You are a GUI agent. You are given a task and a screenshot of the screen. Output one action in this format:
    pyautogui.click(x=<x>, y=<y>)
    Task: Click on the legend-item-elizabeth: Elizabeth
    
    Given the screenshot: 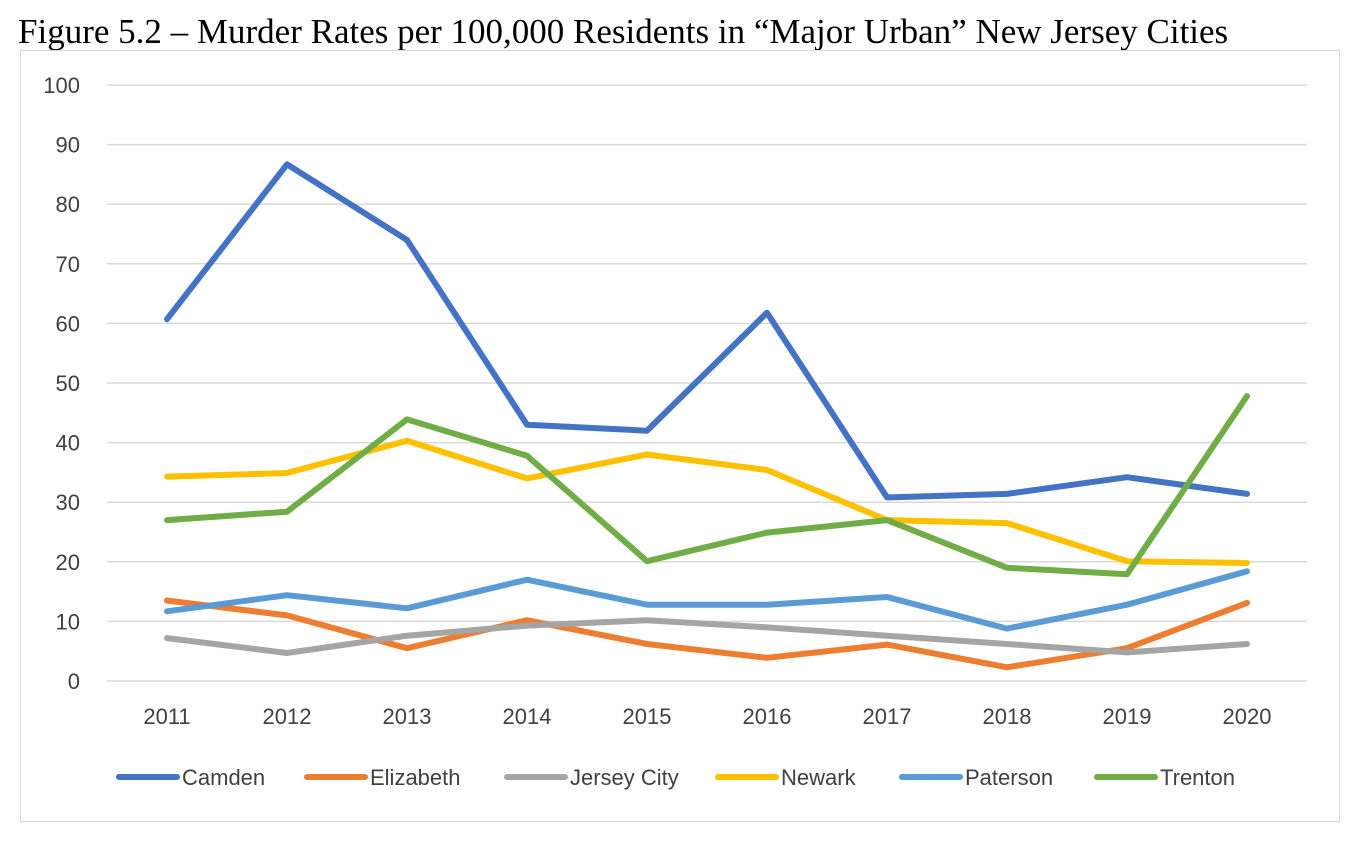 What is the action you would take?
    pyautogui.click(x=382, y=777)
    